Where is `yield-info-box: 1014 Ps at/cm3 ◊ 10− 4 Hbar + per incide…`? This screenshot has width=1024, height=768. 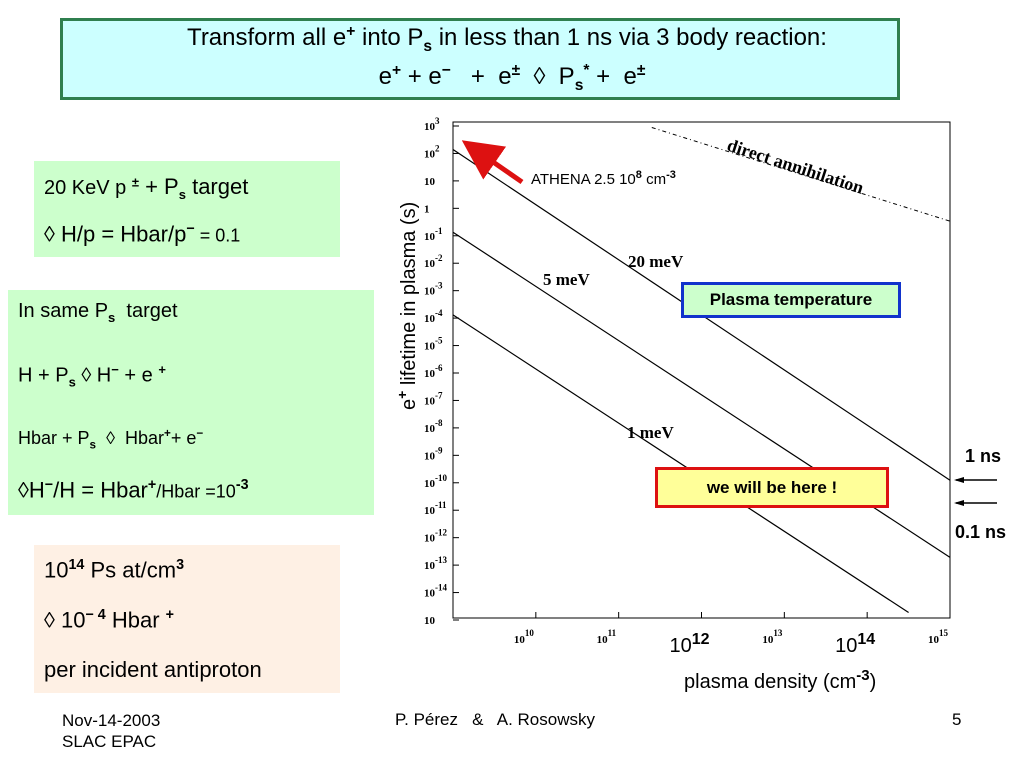 yield-info-box: 1014 Ps at/cm3 ◊ 10− 4 Hbar + per incide… is located at coordinates (187, 619).